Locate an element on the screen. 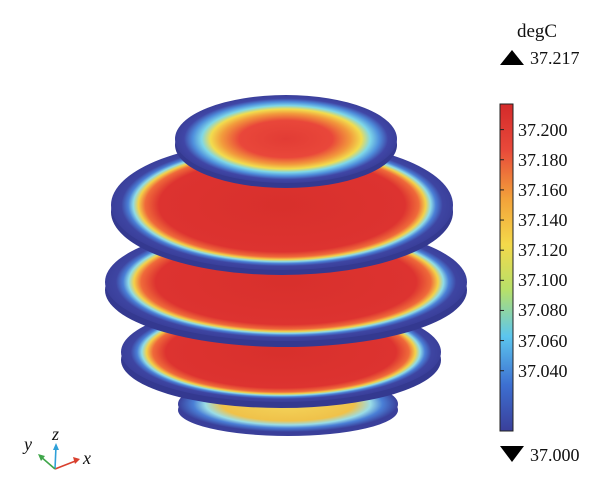 The height and width of the screenshot is (492, 600). colorbar is located at coordinates (506, 267).